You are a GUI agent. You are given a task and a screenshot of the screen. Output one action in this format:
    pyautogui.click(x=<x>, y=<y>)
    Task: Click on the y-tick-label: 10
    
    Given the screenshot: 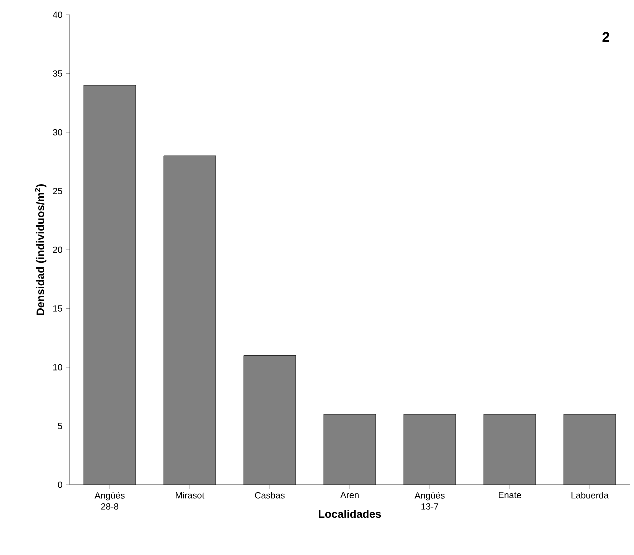 What is the action you would take?
    pyautogui.click(x=58, y=367)
    